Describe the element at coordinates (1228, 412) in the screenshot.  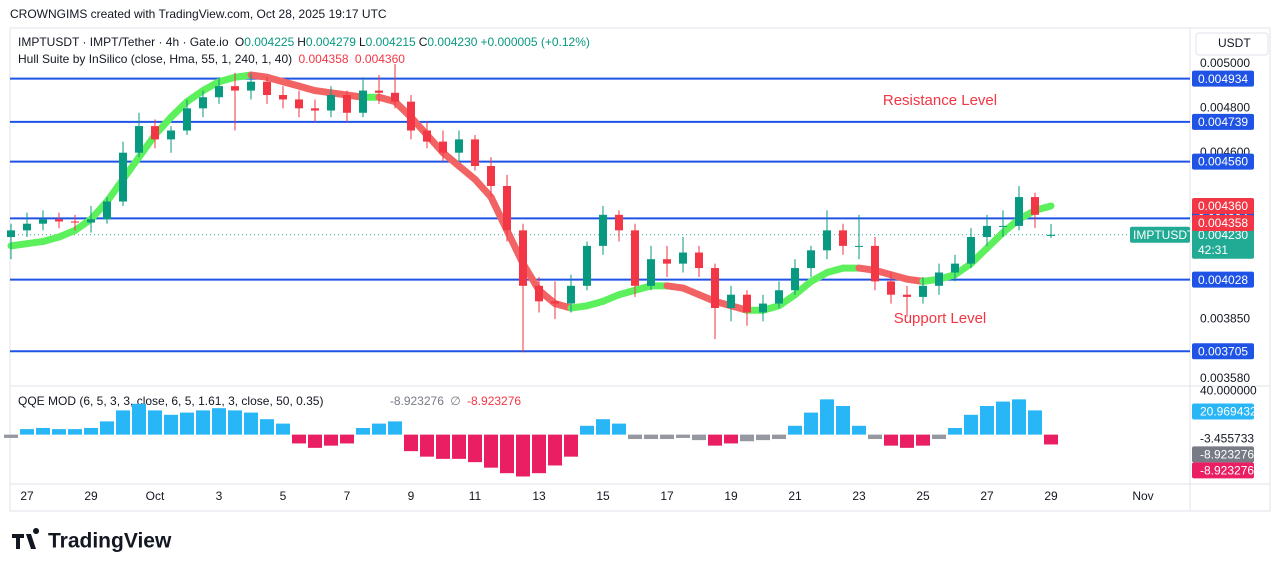
I see `qqe-axis-label: 20.969432` at that location.